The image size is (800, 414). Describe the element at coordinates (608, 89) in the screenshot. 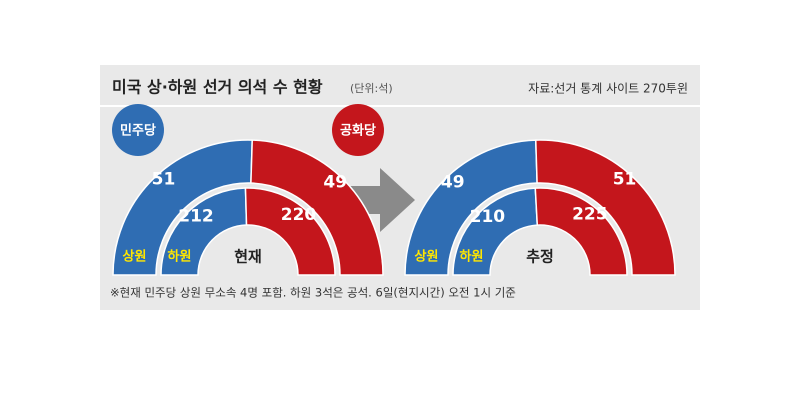

I see `source: 자료:선거 통계 사이트 270투윈` at that location.